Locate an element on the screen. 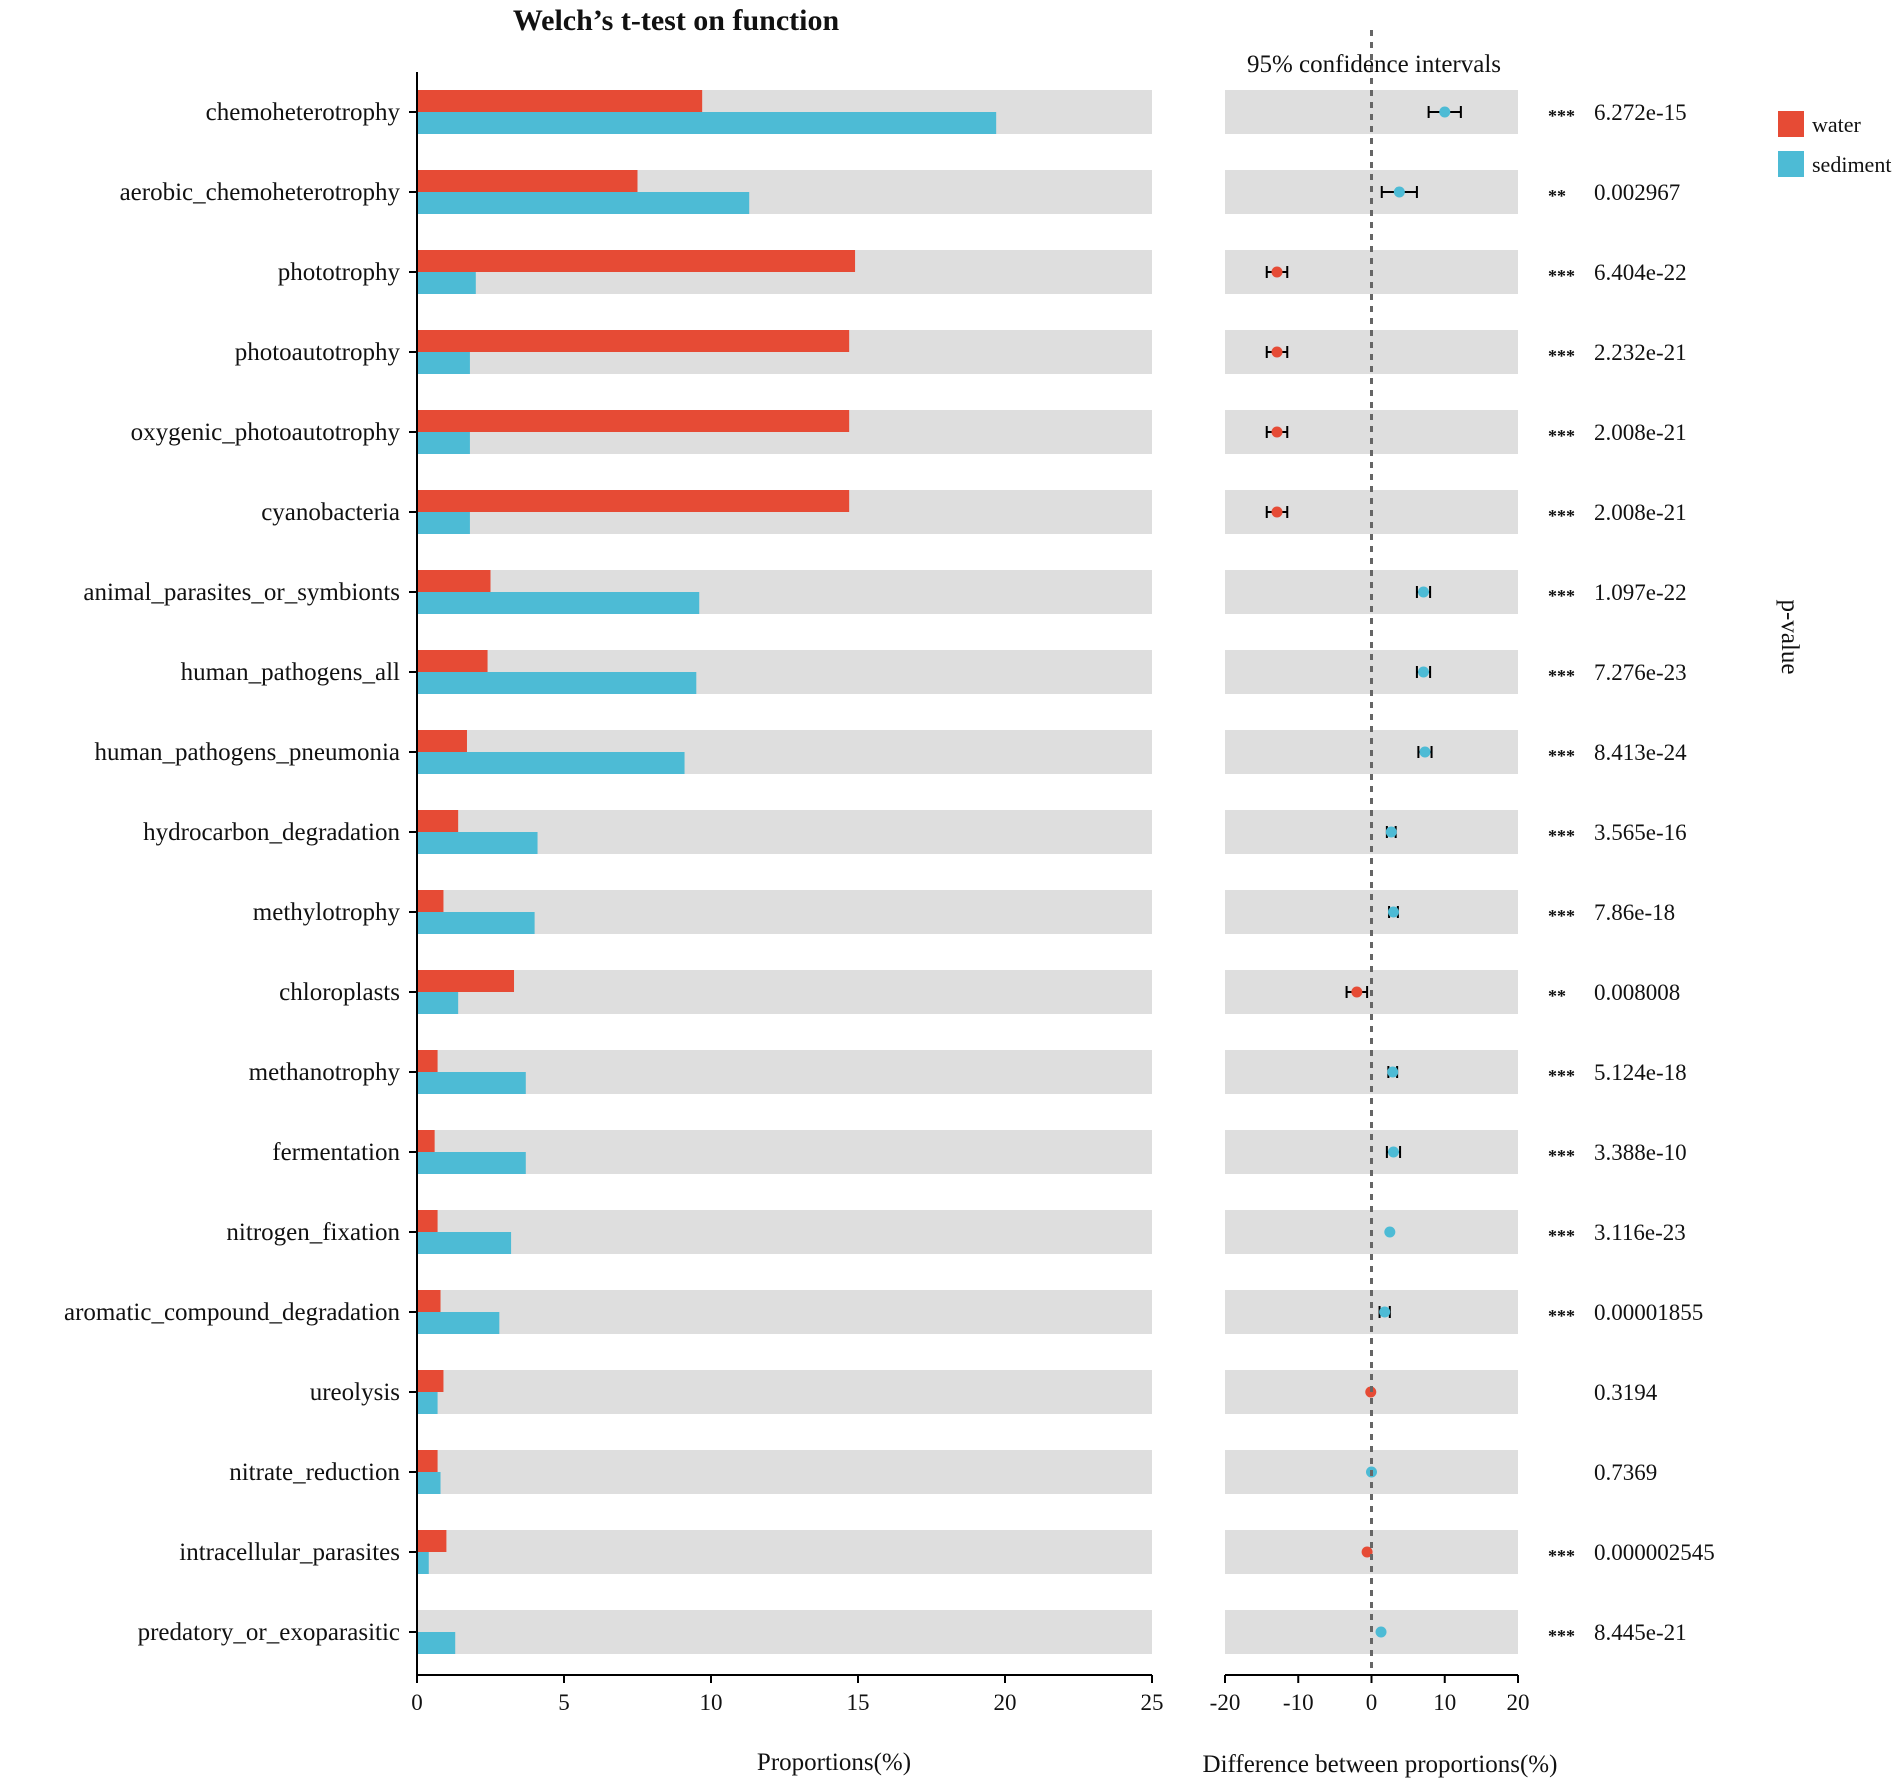 This screenshot has width=1902, height=1780. bar-water-aerobic_chemoheterotrophy is located at coordinates (527, 181).